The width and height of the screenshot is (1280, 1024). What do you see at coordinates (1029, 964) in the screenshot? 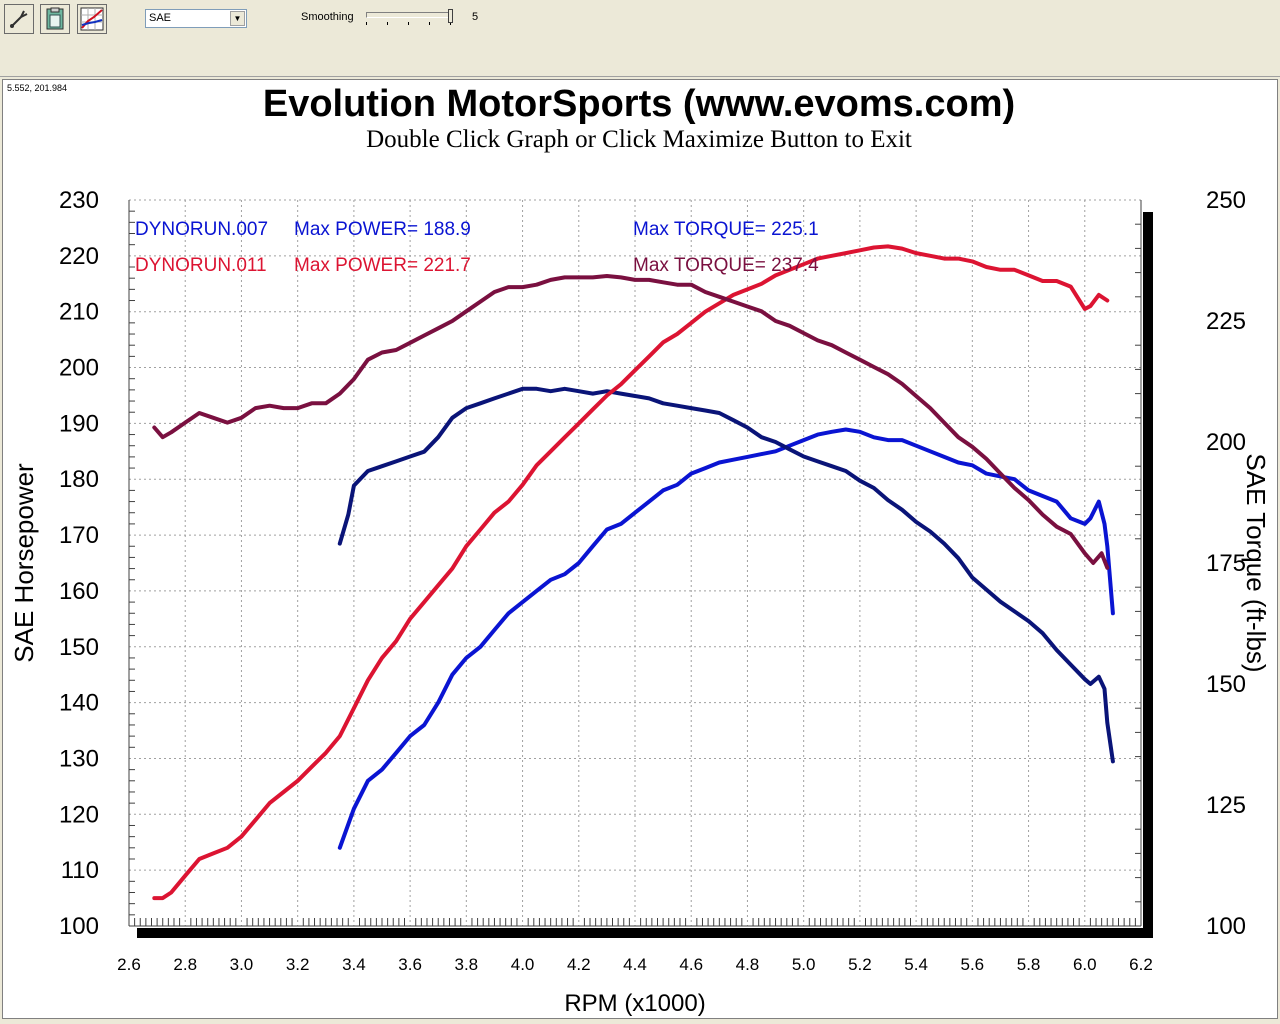
I see `x-tick-label: 5.8` at bounding box center [1029, 964].